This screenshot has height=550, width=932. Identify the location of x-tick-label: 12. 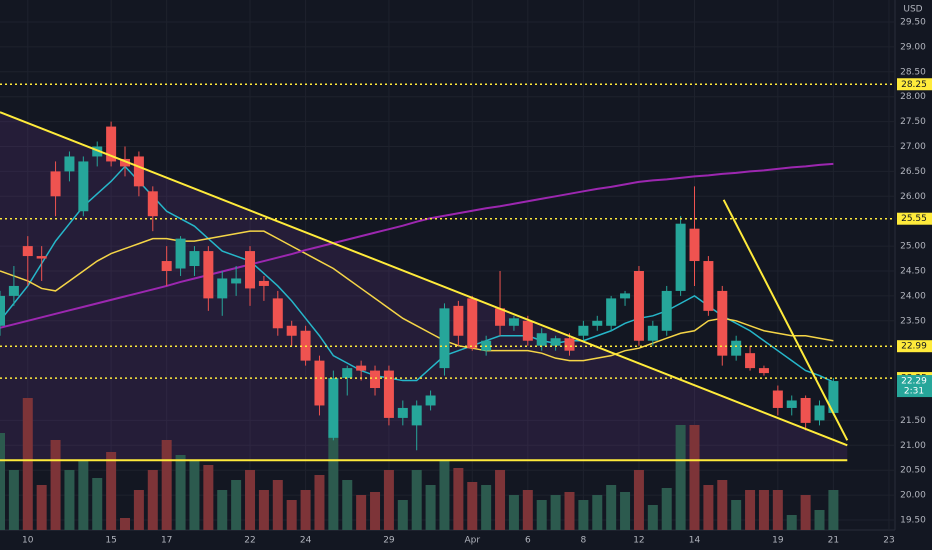
(638, 541).